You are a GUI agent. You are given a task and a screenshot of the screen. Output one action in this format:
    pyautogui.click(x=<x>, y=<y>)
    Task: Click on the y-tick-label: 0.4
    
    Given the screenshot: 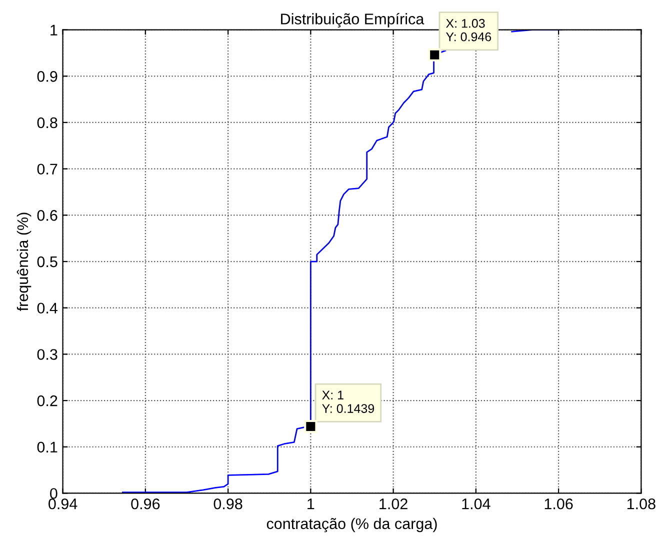 What is the action you would take?
    pyautogui.click(x=47, y=308)
    